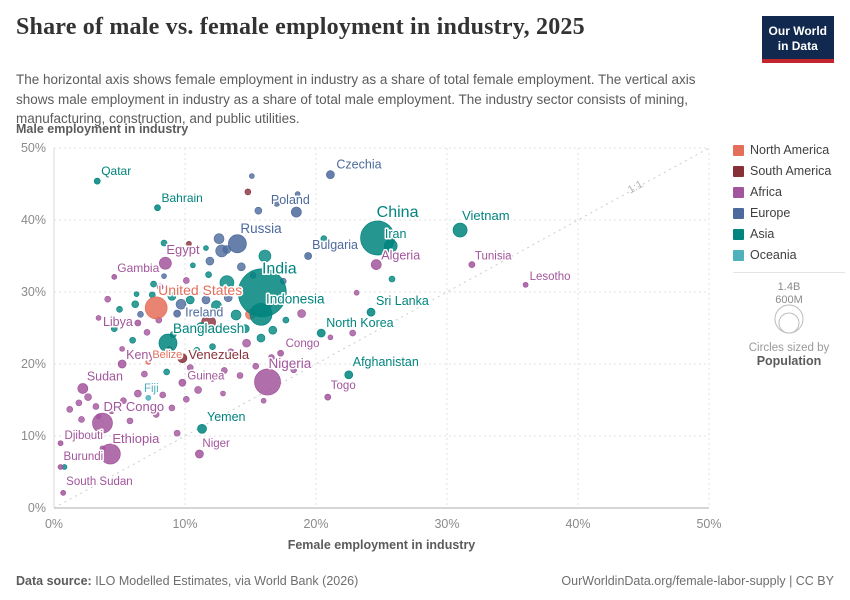 Image resolution: width=850 pixels, height=600 pixels. Describe the element at coordinates (148, 361) in the screenshot. I see `data-point-belize` at that location.